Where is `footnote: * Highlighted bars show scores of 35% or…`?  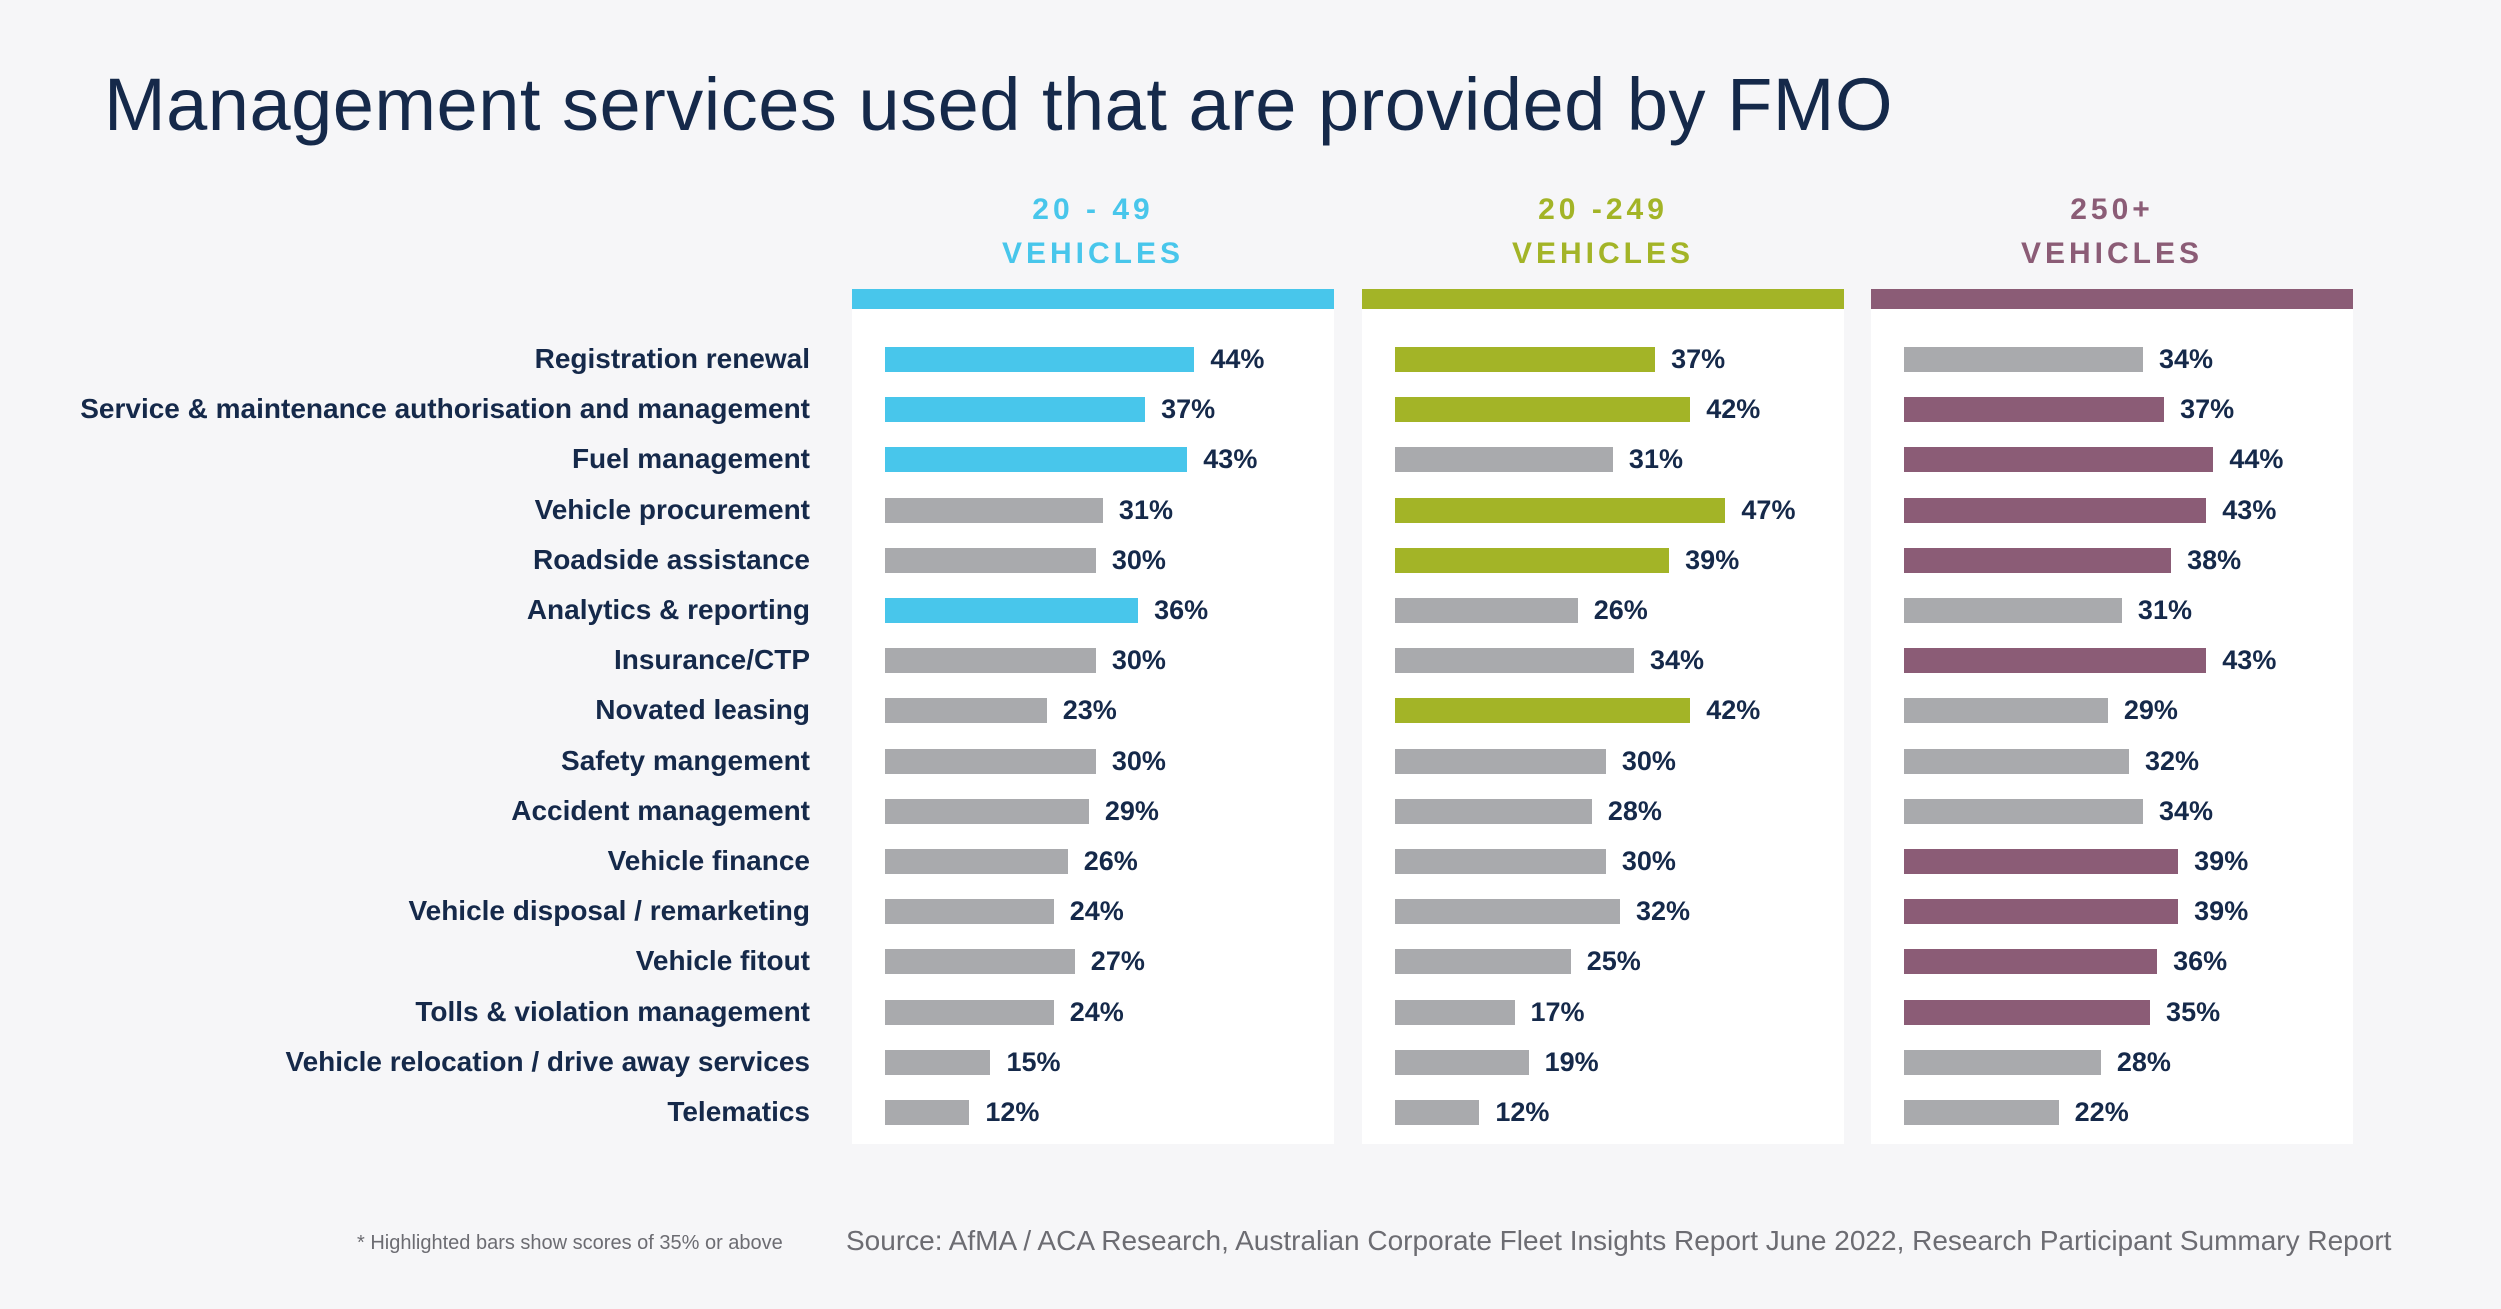 footnote: * Highlighted bars show scores of 35% or… is located at coordinates (570, 1243).